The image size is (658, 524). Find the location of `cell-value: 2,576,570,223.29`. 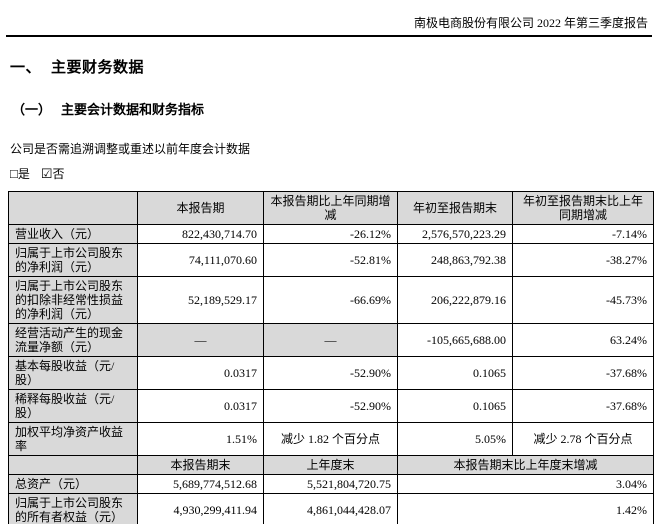

cell-value: 2,576,570,223.29 is located at coordinates (455, 234).